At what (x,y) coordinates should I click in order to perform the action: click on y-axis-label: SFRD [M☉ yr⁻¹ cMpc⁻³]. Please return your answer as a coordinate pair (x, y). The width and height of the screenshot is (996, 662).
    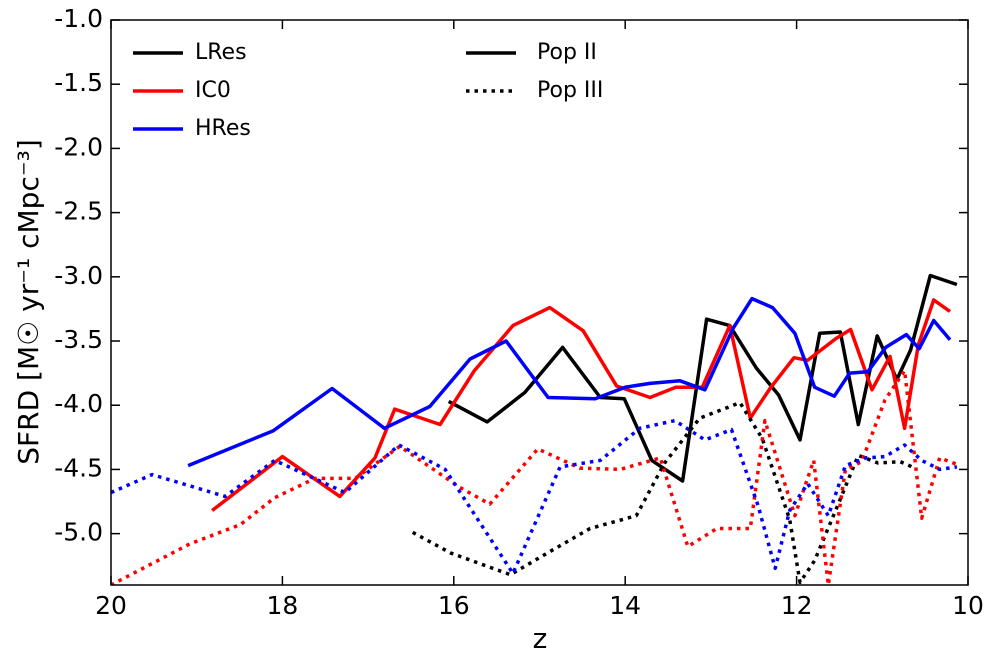
    Looking at the image, I should click on (28, 302).